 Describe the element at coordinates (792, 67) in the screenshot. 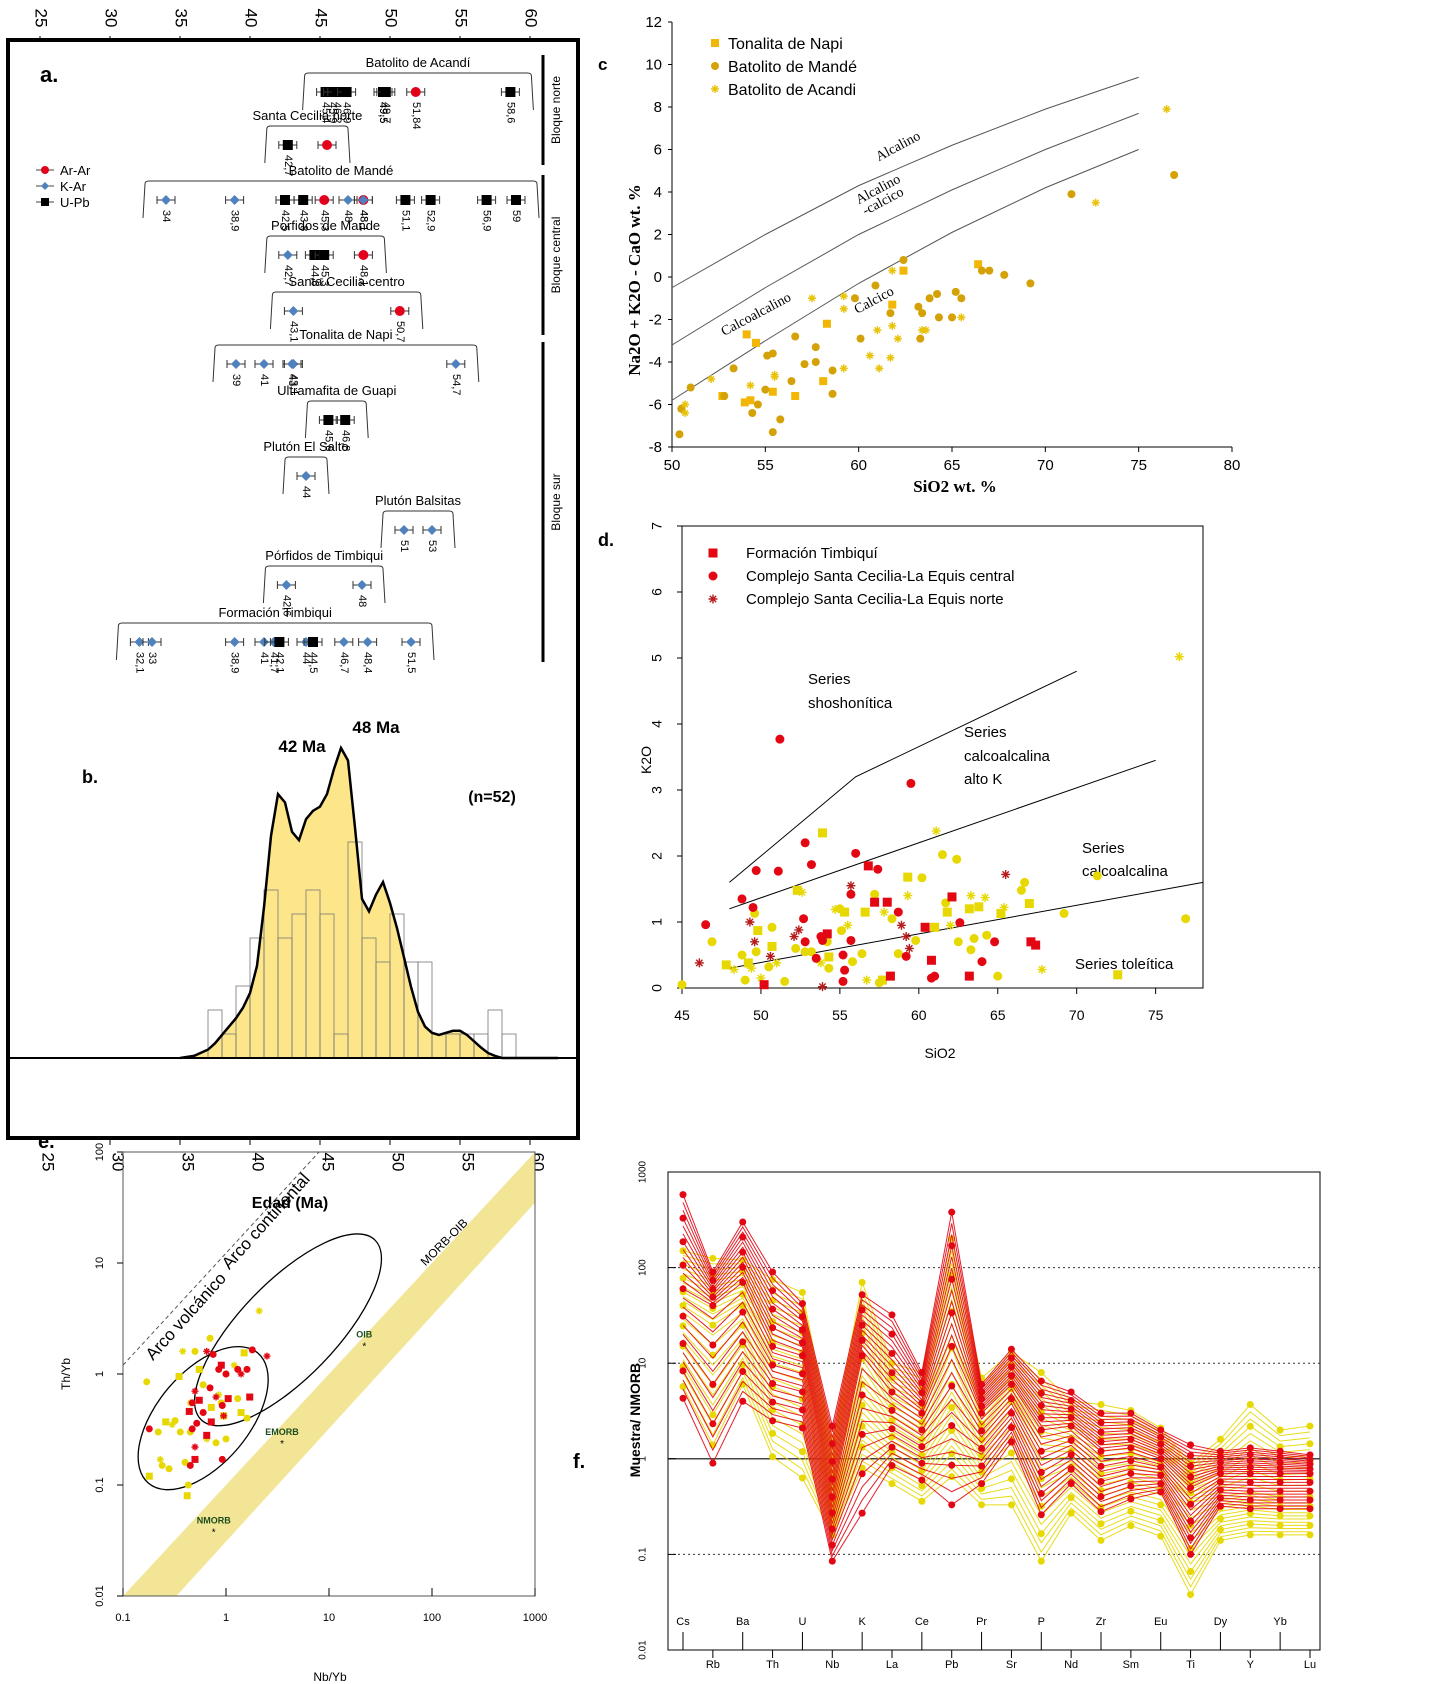

I see `legend-label: Batolito de Mandé` at that location.